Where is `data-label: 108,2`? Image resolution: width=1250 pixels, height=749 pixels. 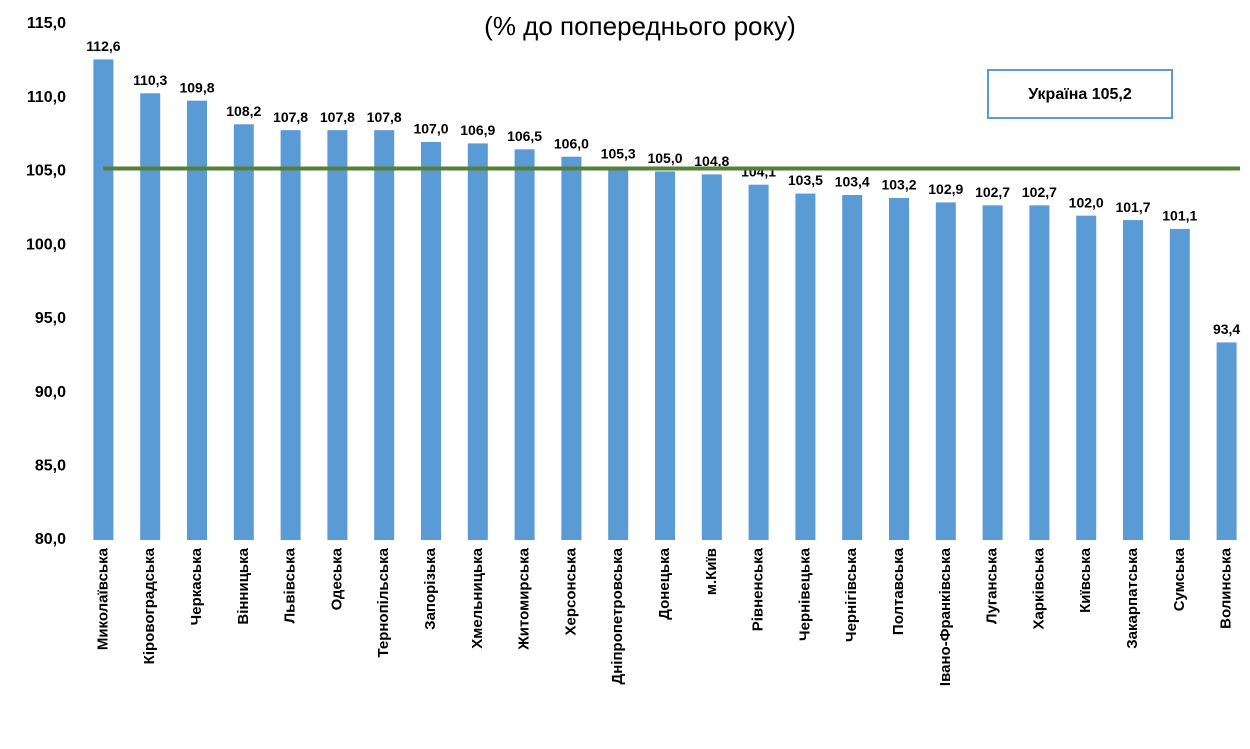 data-label: 108,2 is located at coordinates (243, 111).